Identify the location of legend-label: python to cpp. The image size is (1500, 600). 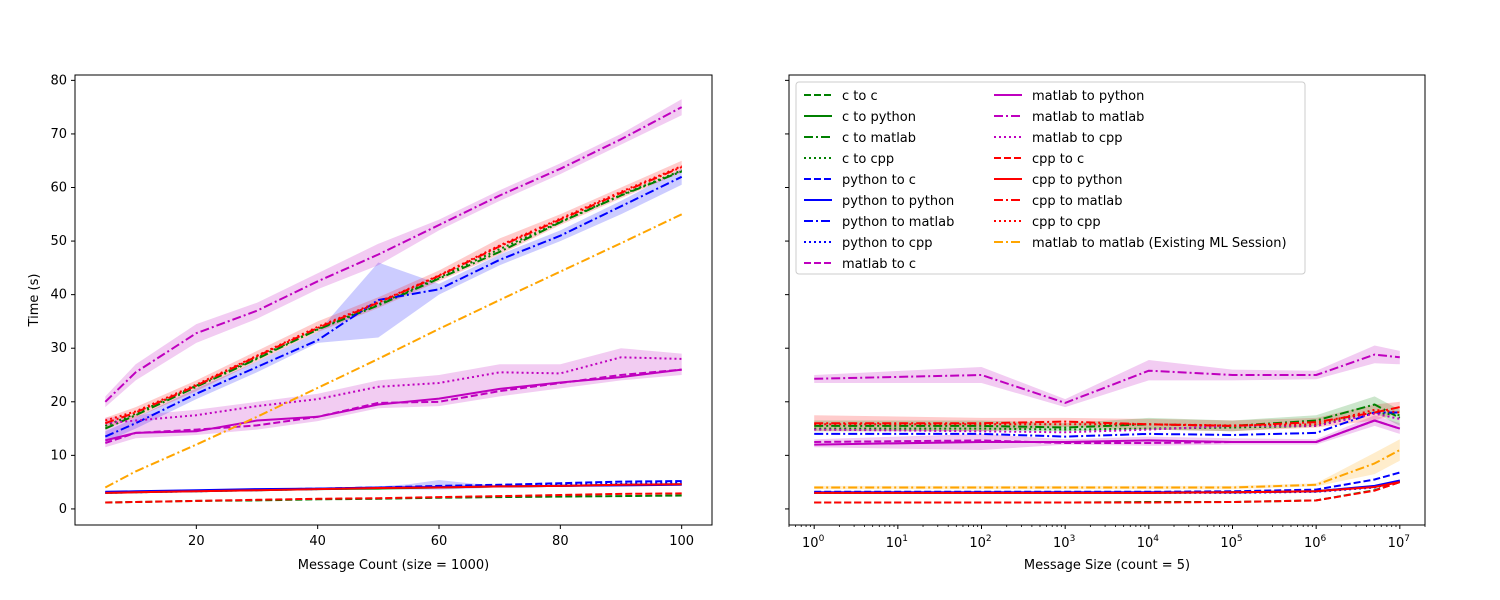
(887, 243).